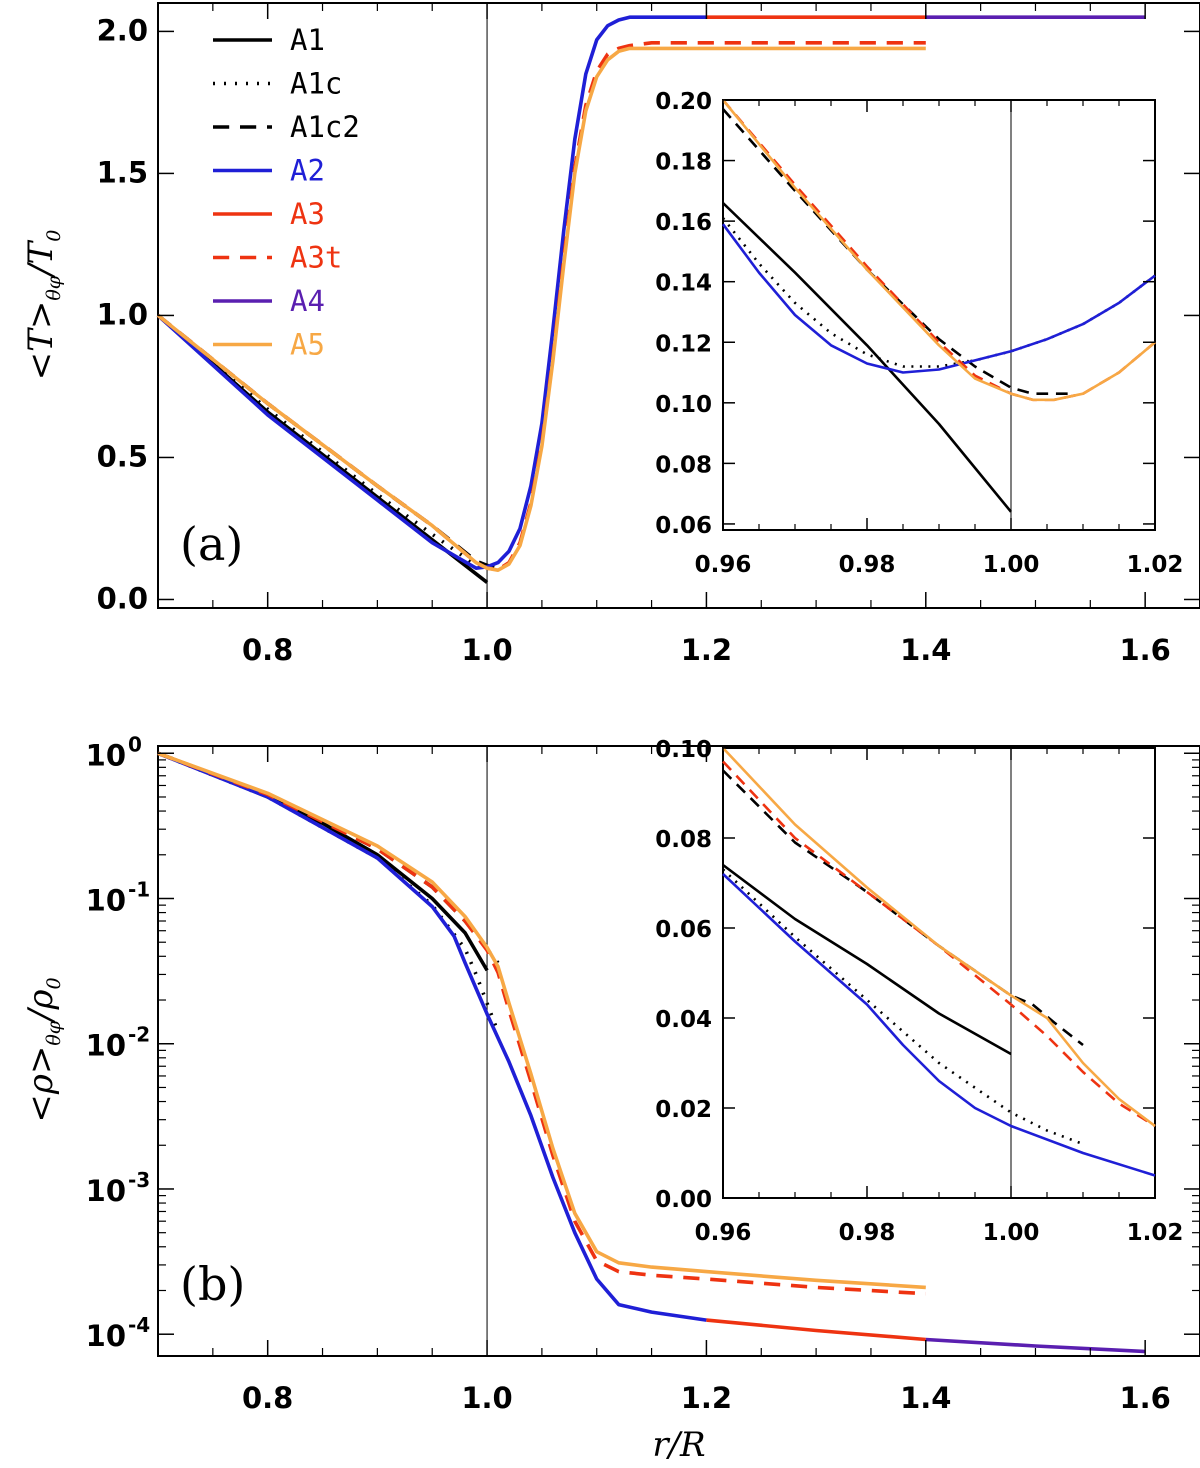  Describe the element at coordinates (122, 598) in the screenshot. I see `panel-a-ytick-label: 0.0` at that location.